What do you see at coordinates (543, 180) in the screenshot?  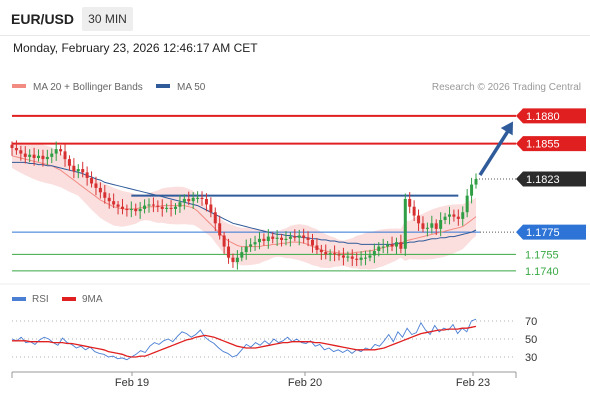 I see `last_price-level-label: 1.1823` at bounding box center [543, 180].